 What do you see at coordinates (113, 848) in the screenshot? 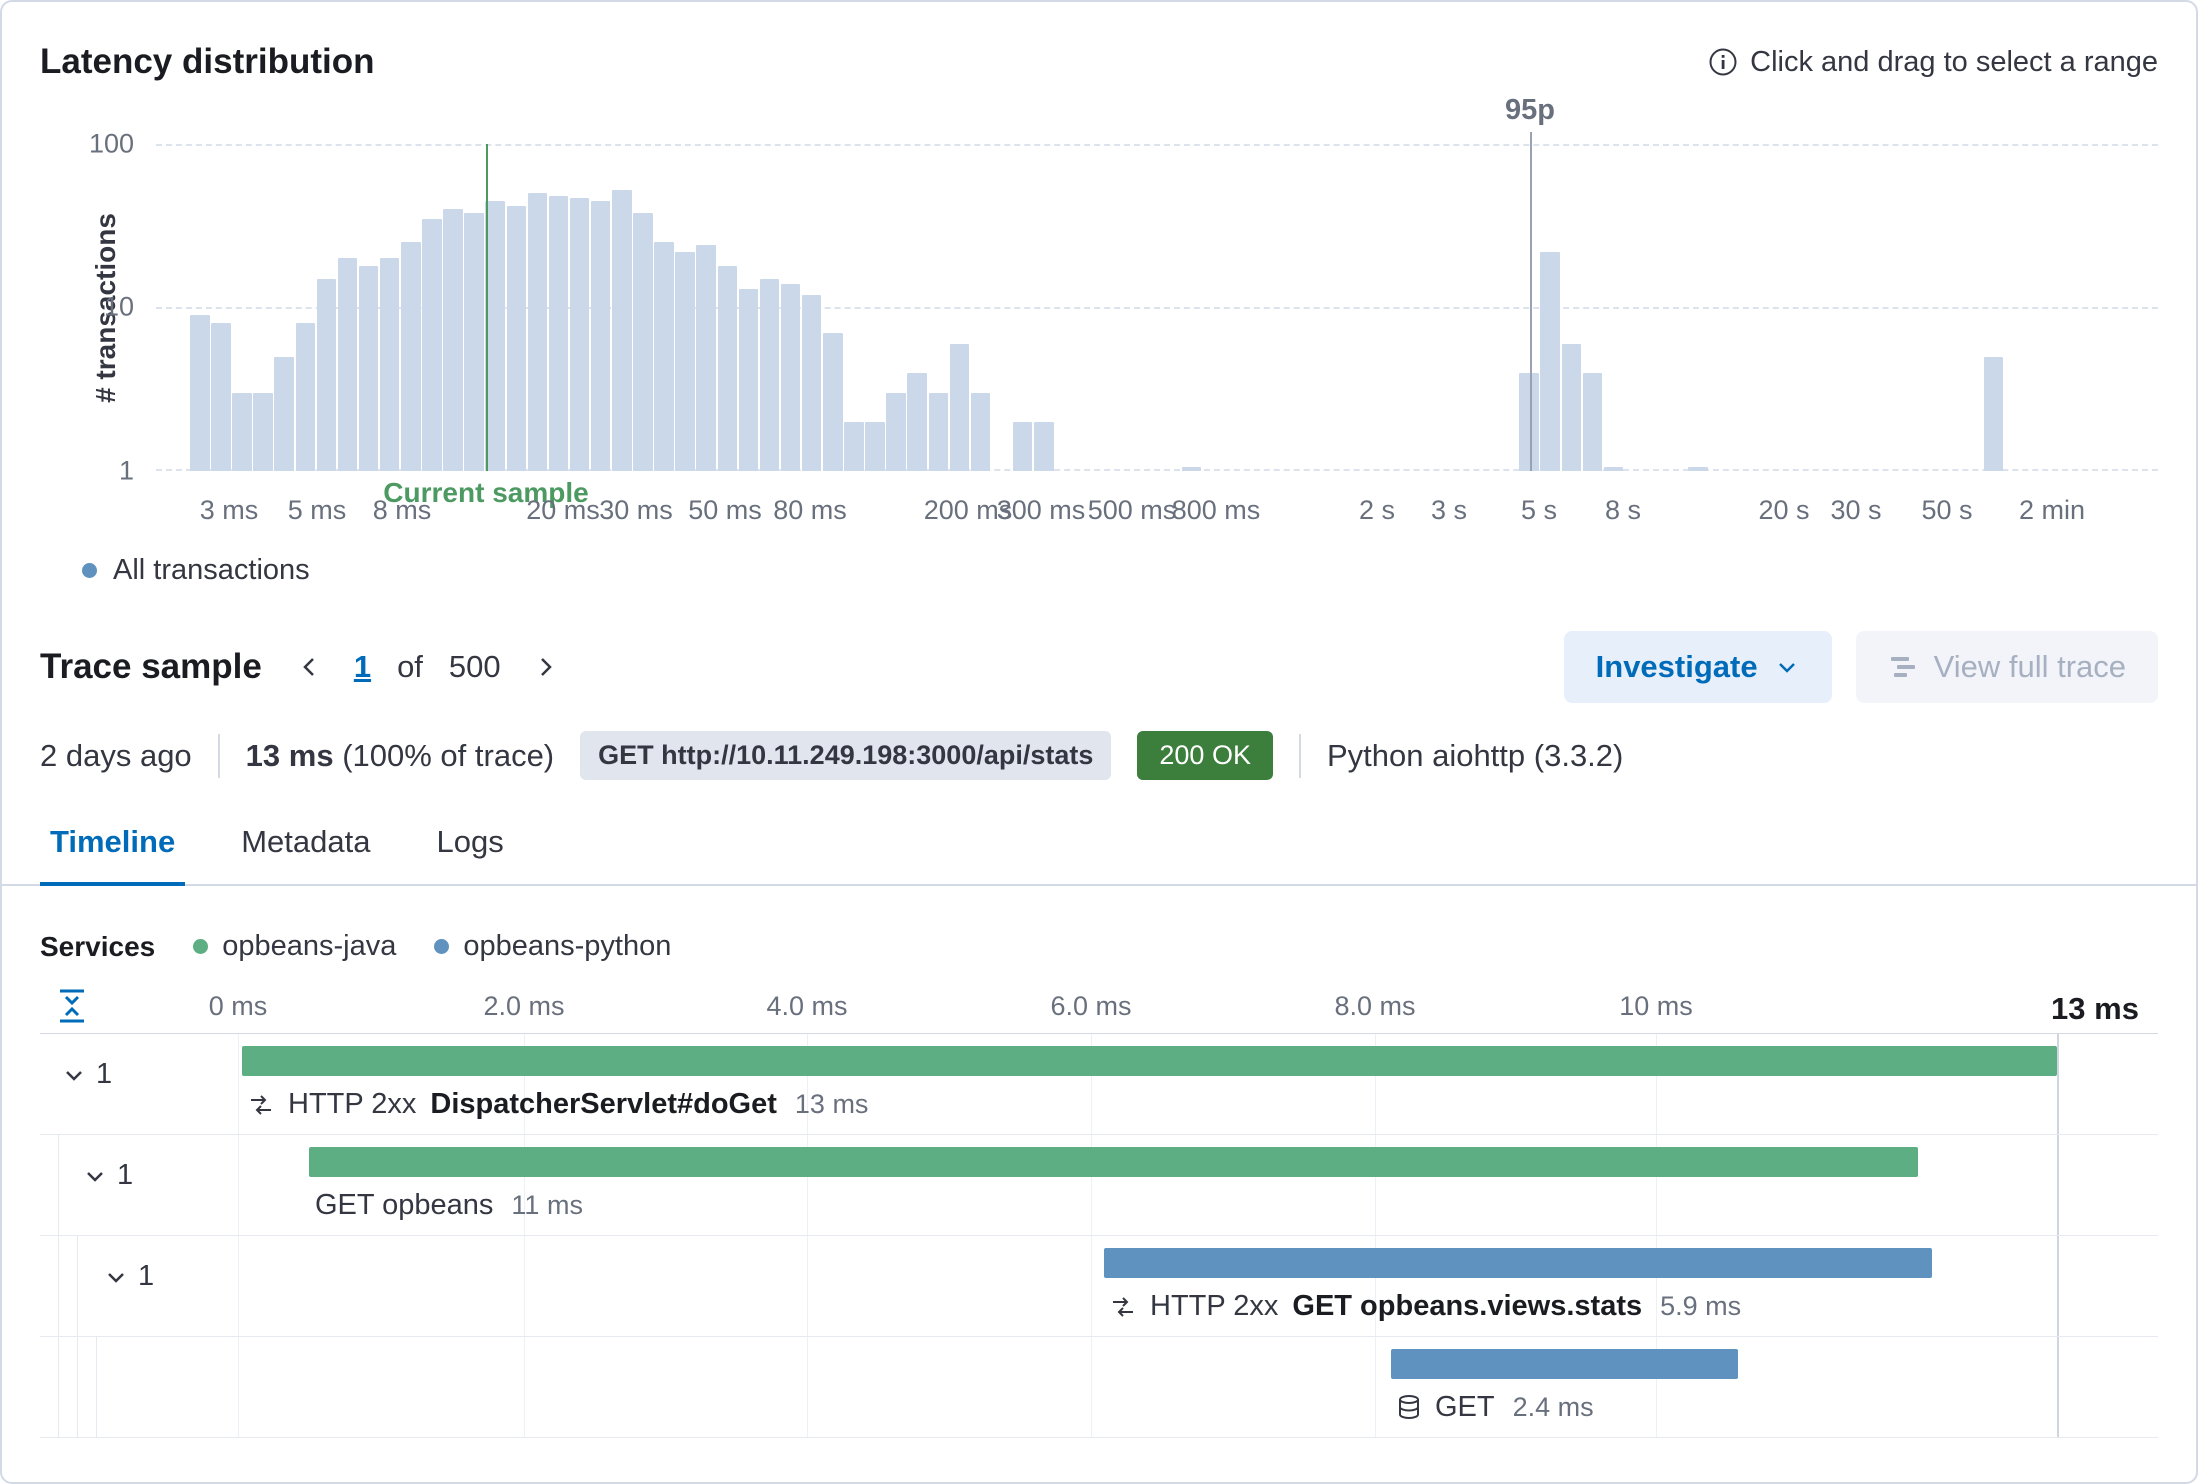
I see `tab-timeline: Timeline` at bounding box center [113, 848].